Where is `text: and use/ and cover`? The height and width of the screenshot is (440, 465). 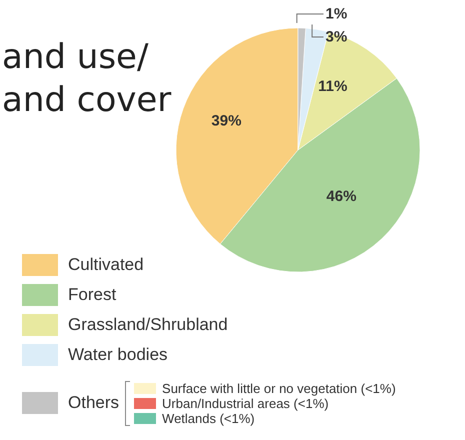 text: and use/ and cover is located at coordinates (87, 79).